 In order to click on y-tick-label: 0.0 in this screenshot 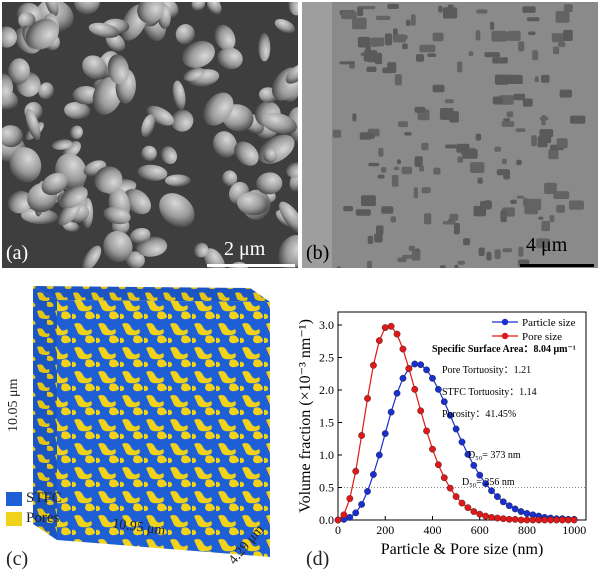, I will do `click(326, 520)`.